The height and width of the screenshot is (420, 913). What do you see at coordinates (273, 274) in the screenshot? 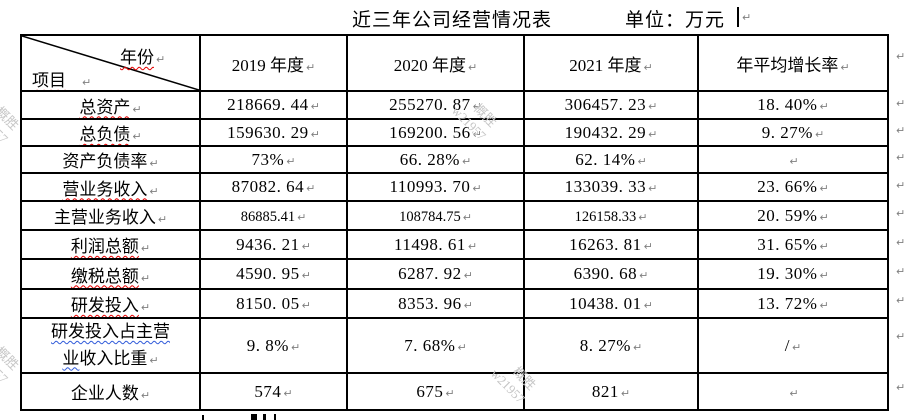
I see `cell-value: 4590. 95 ↵` at bounding box center [273, 274].